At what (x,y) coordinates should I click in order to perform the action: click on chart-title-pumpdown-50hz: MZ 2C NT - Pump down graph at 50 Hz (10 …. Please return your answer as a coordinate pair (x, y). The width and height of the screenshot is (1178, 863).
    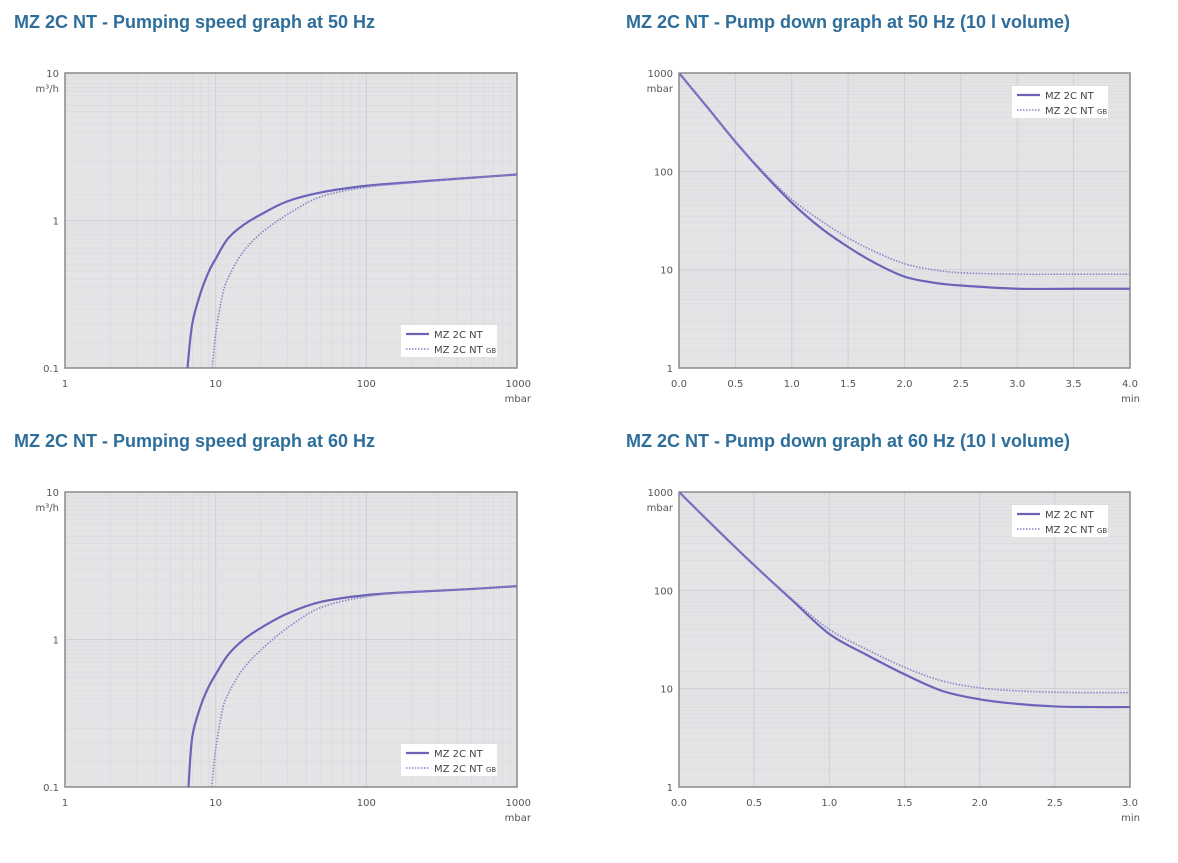
    Looking at the image, I should click on (848, 22).